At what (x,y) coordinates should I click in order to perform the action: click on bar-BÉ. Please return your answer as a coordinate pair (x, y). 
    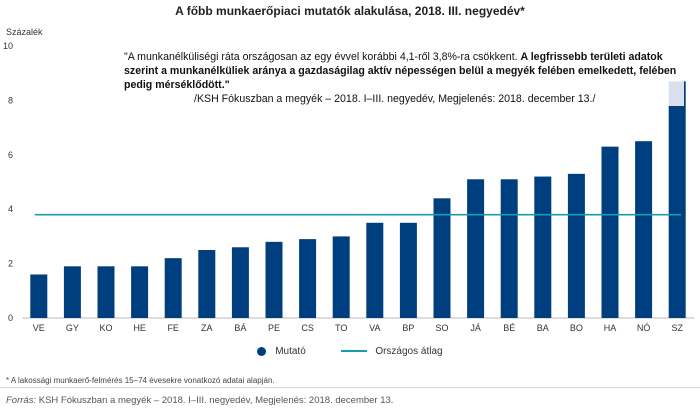
    Looking at the image, I should click on (509, 248).